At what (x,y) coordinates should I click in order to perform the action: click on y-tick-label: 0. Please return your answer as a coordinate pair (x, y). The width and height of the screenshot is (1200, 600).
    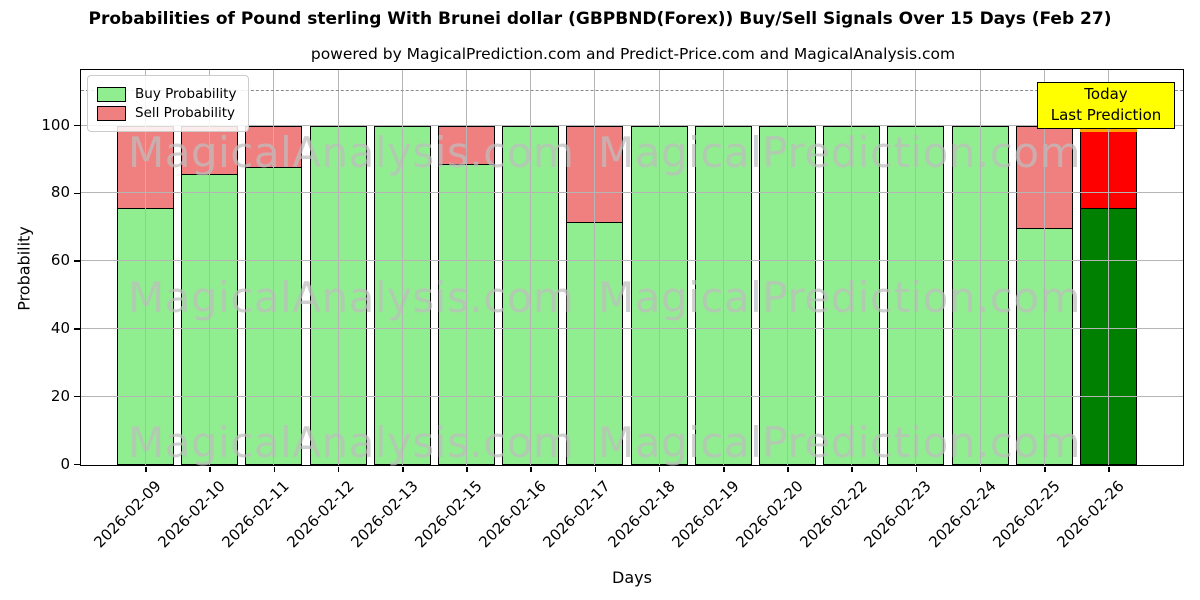
    Looking at the image, I should click on (65, 463).